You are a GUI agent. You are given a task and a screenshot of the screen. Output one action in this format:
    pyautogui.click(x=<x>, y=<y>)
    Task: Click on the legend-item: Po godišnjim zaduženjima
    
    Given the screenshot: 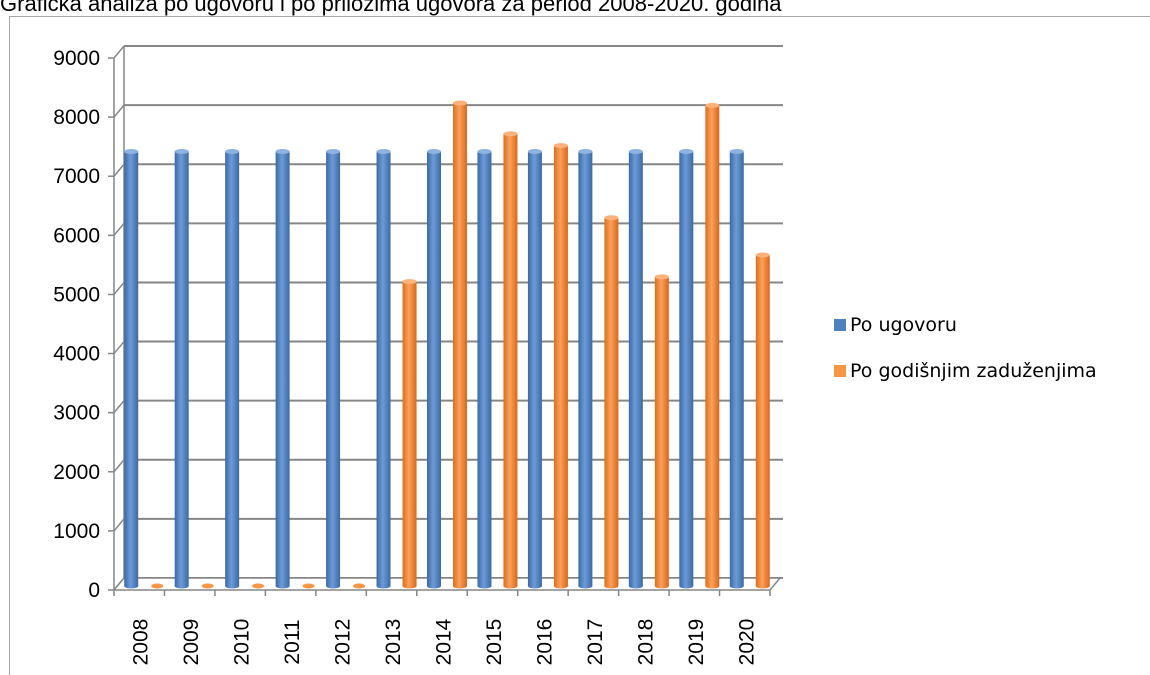 What is the action you would take?
    pyautogui.click(x=965, y=371)
    